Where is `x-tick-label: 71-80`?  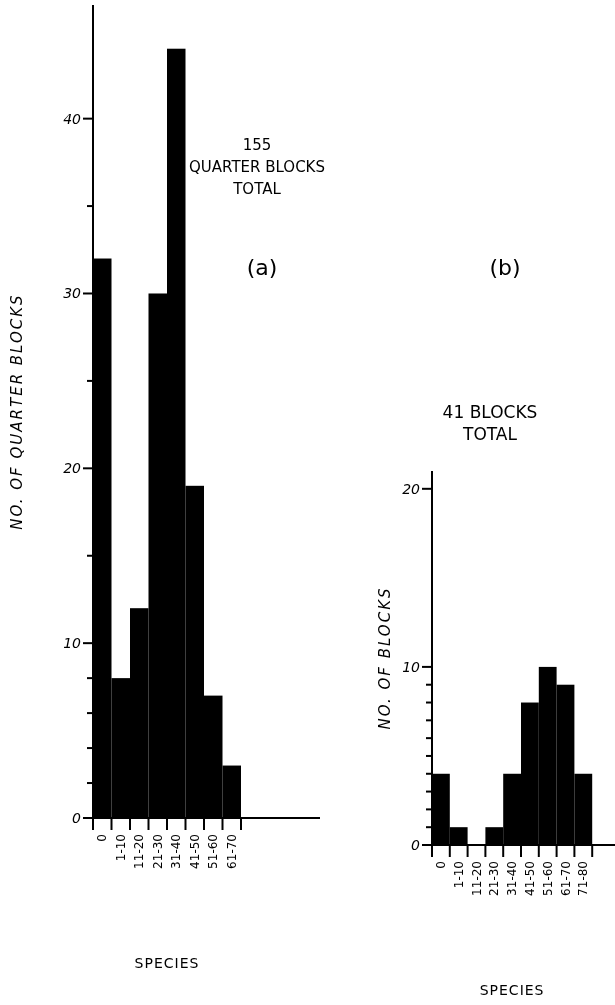 x-tick-label: 71-80 is located at coordinates (583, 878).